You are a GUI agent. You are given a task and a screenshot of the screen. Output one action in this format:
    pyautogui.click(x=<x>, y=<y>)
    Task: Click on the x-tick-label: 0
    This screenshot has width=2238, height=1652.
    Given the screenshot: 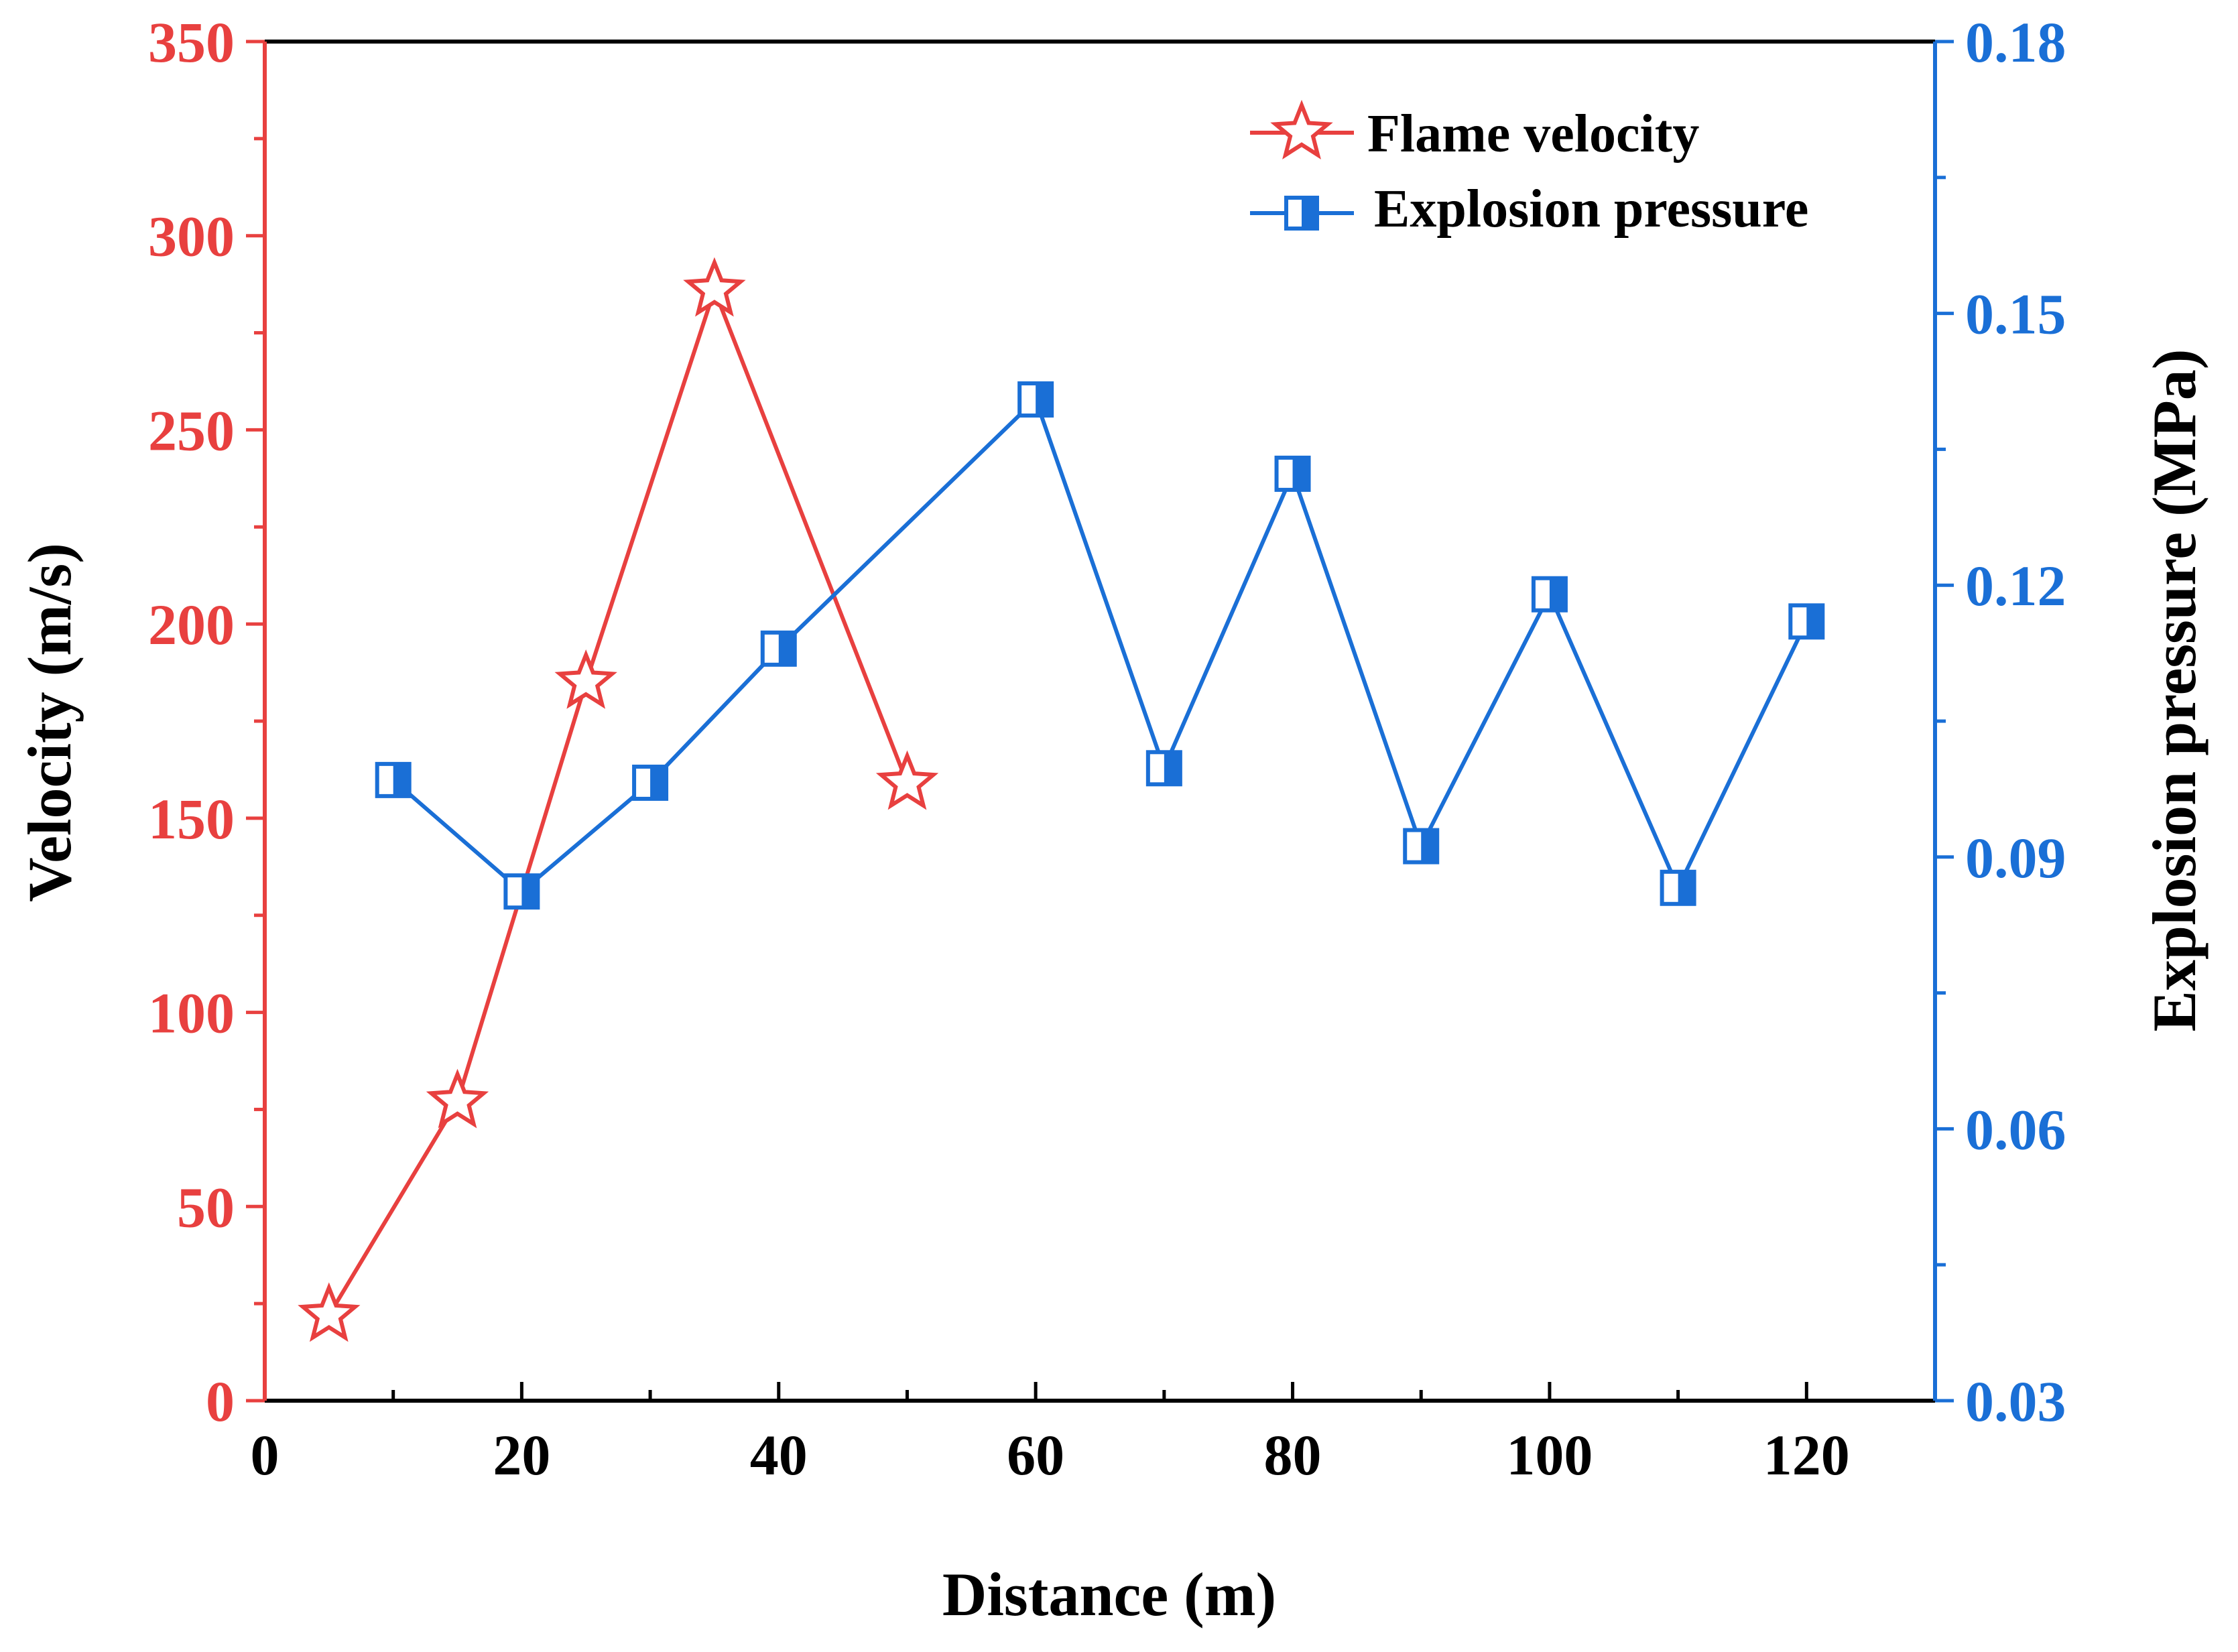 What is the action you would take?
    pyautogui.click(x=265, y=1455)
    